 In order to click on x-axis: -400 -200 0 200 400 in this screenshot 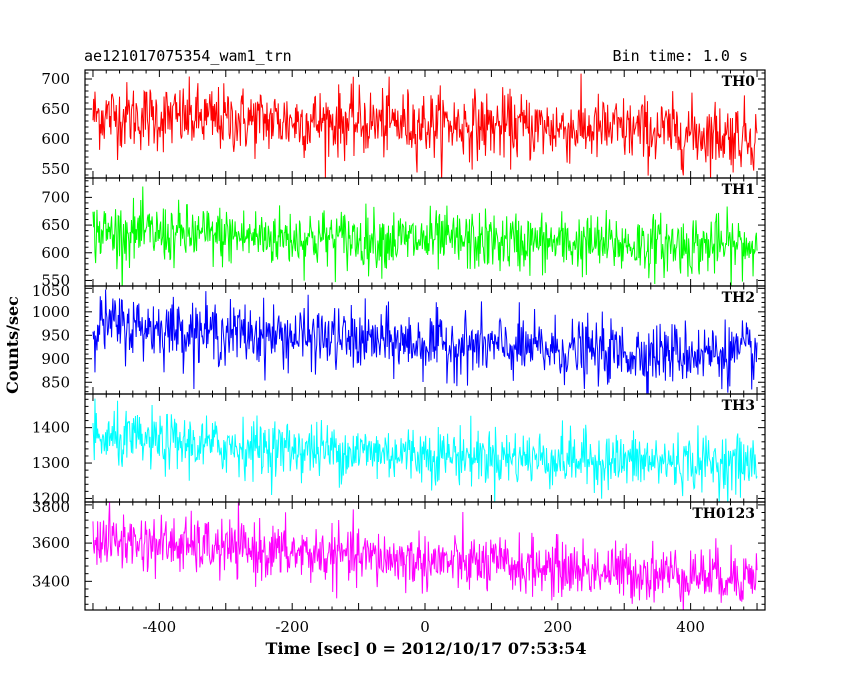, I will do `click(424, 627)`.